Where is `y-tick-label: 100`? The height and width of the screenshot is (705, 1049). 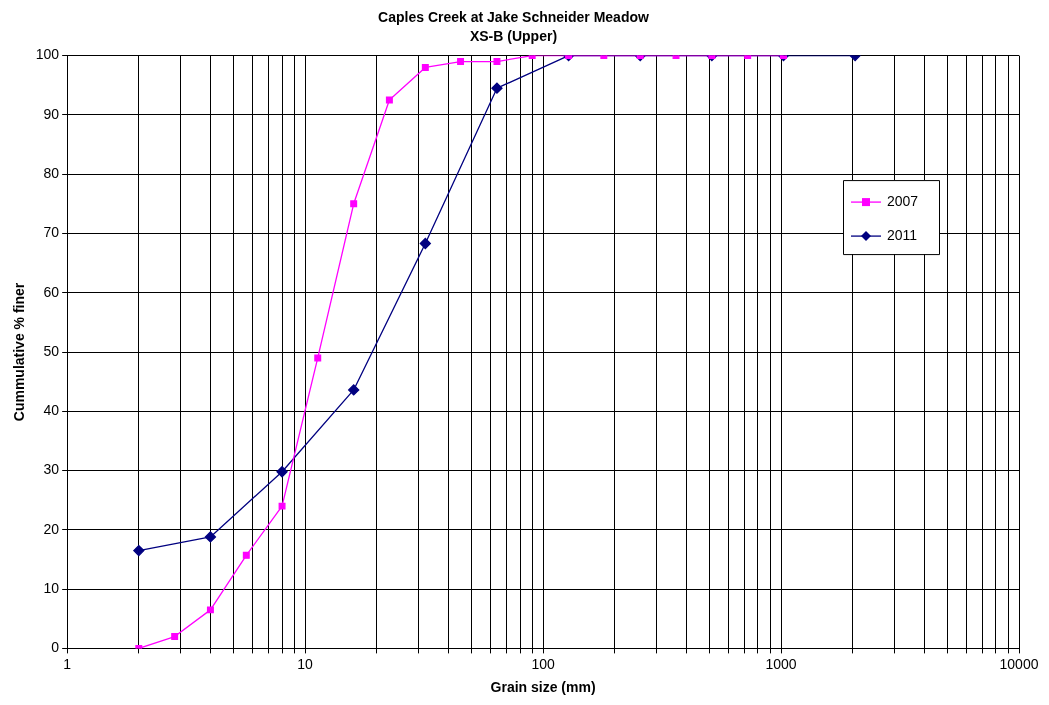 y-tick-label: 100 is located at coordinates (47, 54).